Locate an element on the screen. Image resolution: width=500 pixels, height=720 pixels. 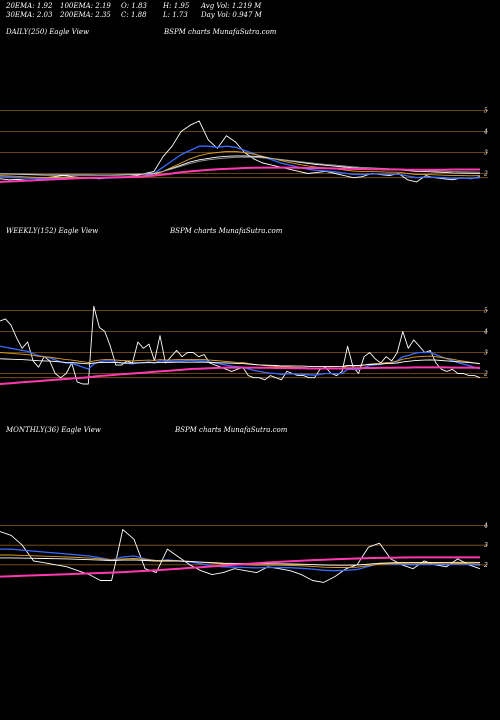
stat-200ema: 200EMA: 2.35 is located at coordinates (85, 15).